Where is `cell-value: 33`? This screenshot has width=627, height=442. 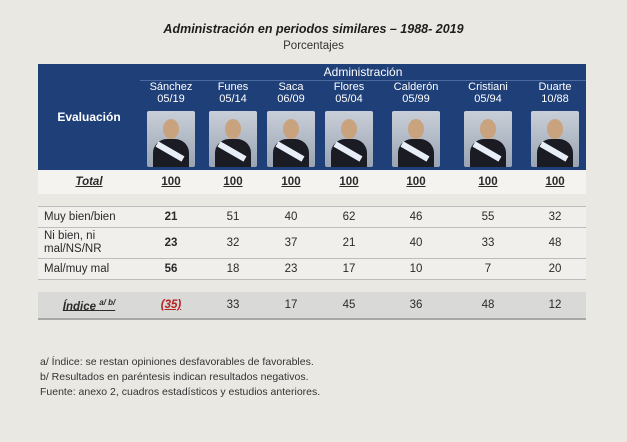
cell-value: 33 is located at coordinates (488, 243).